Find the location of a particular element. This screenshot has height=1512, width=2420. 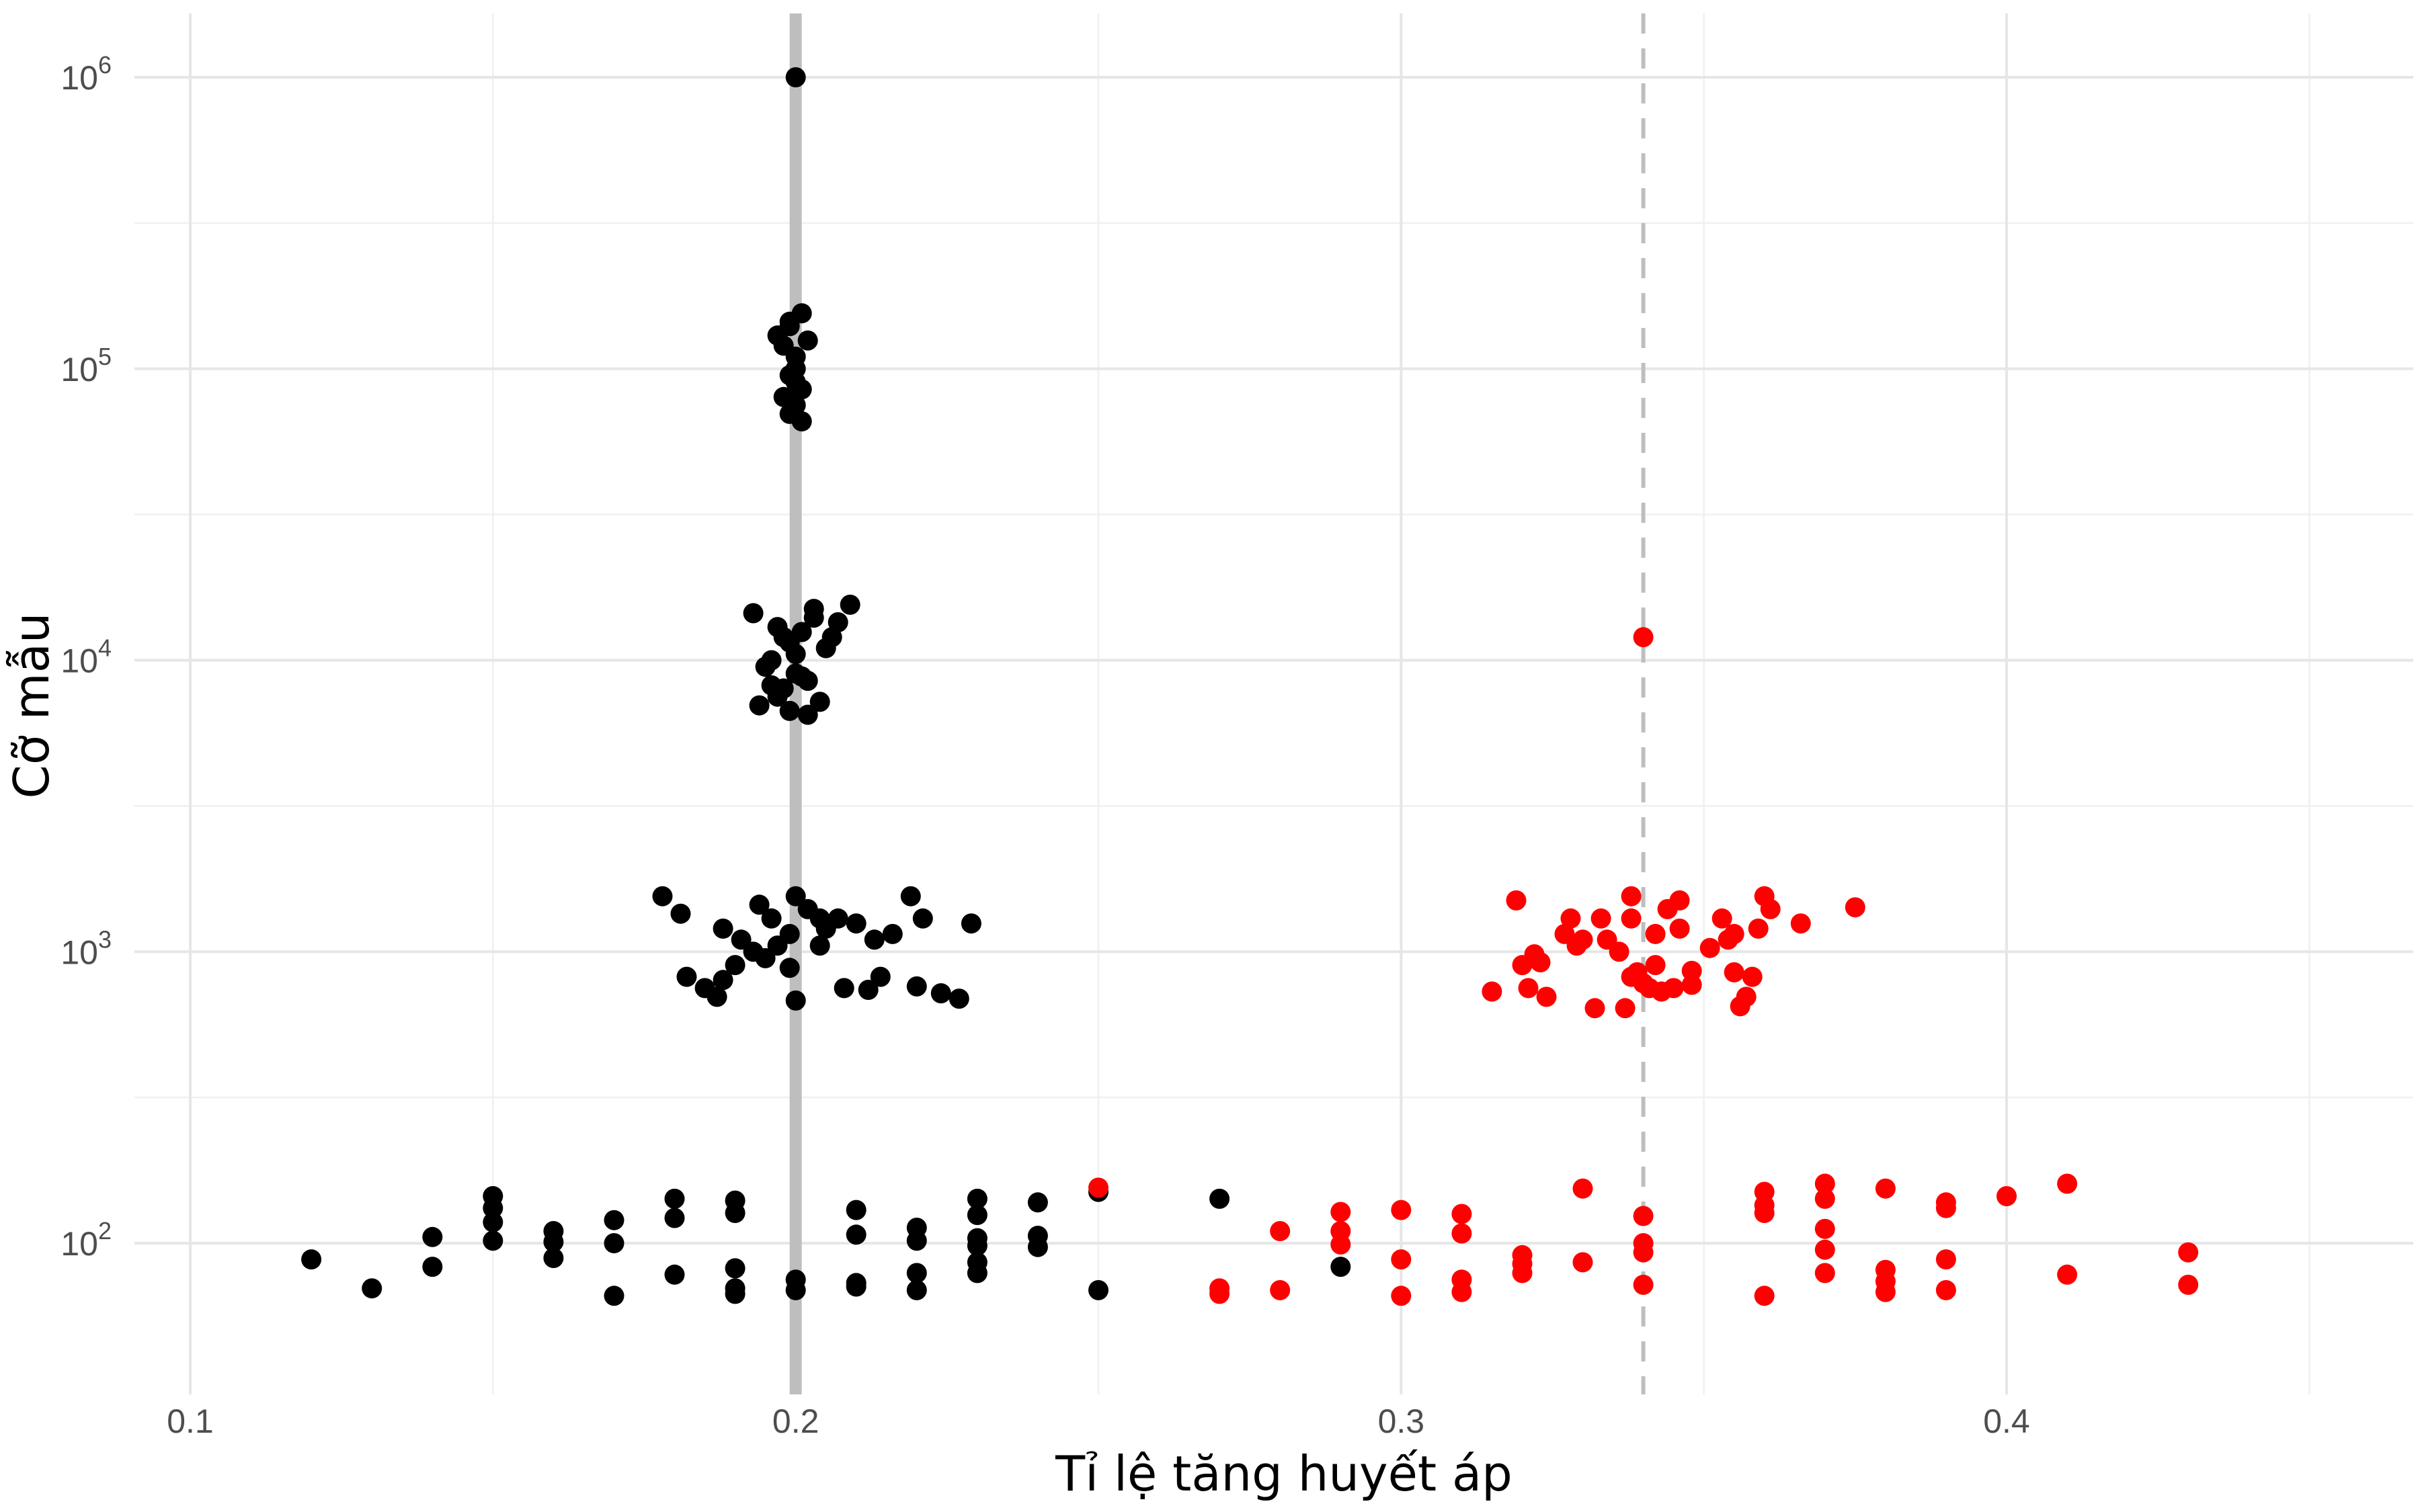

x-tick-label: 0.1 is located at coordinates (190, 1421).